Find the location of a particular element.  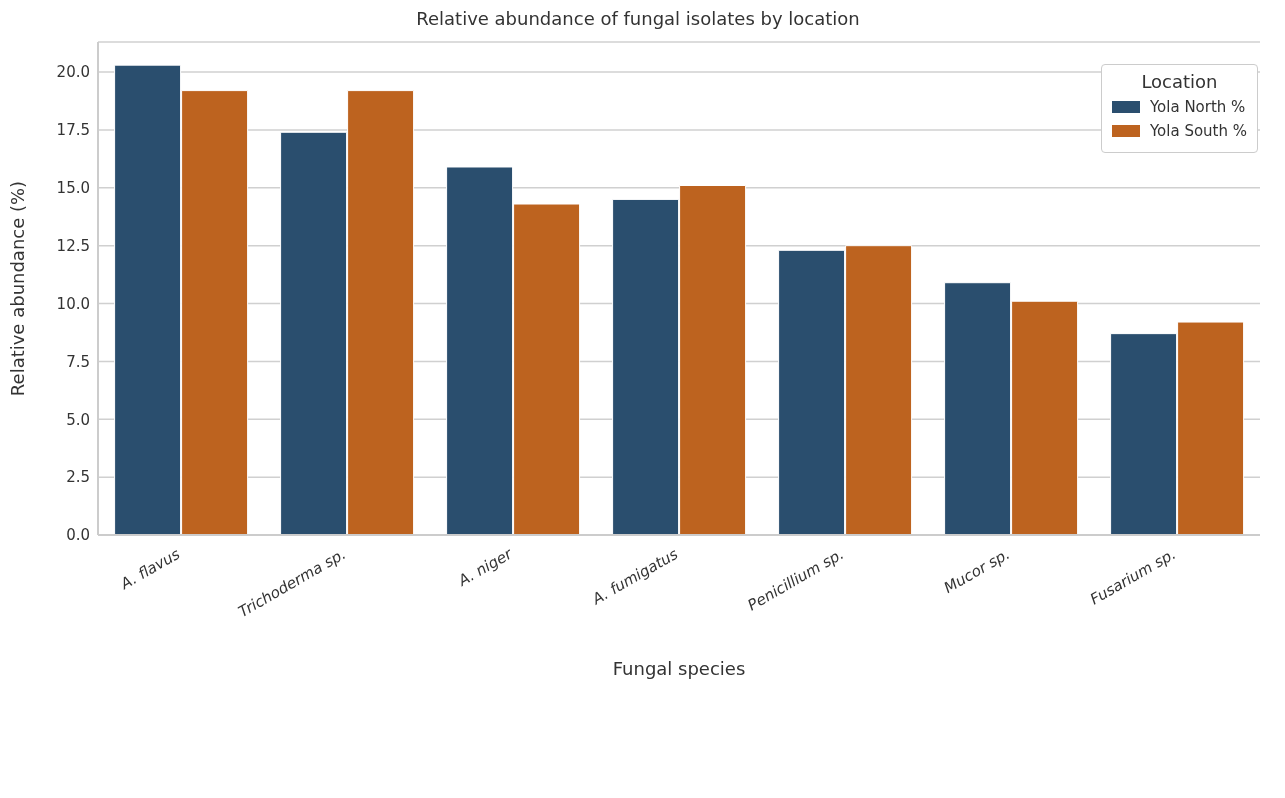

legend-label: Yola North % is located at coordinates (1197, 107).